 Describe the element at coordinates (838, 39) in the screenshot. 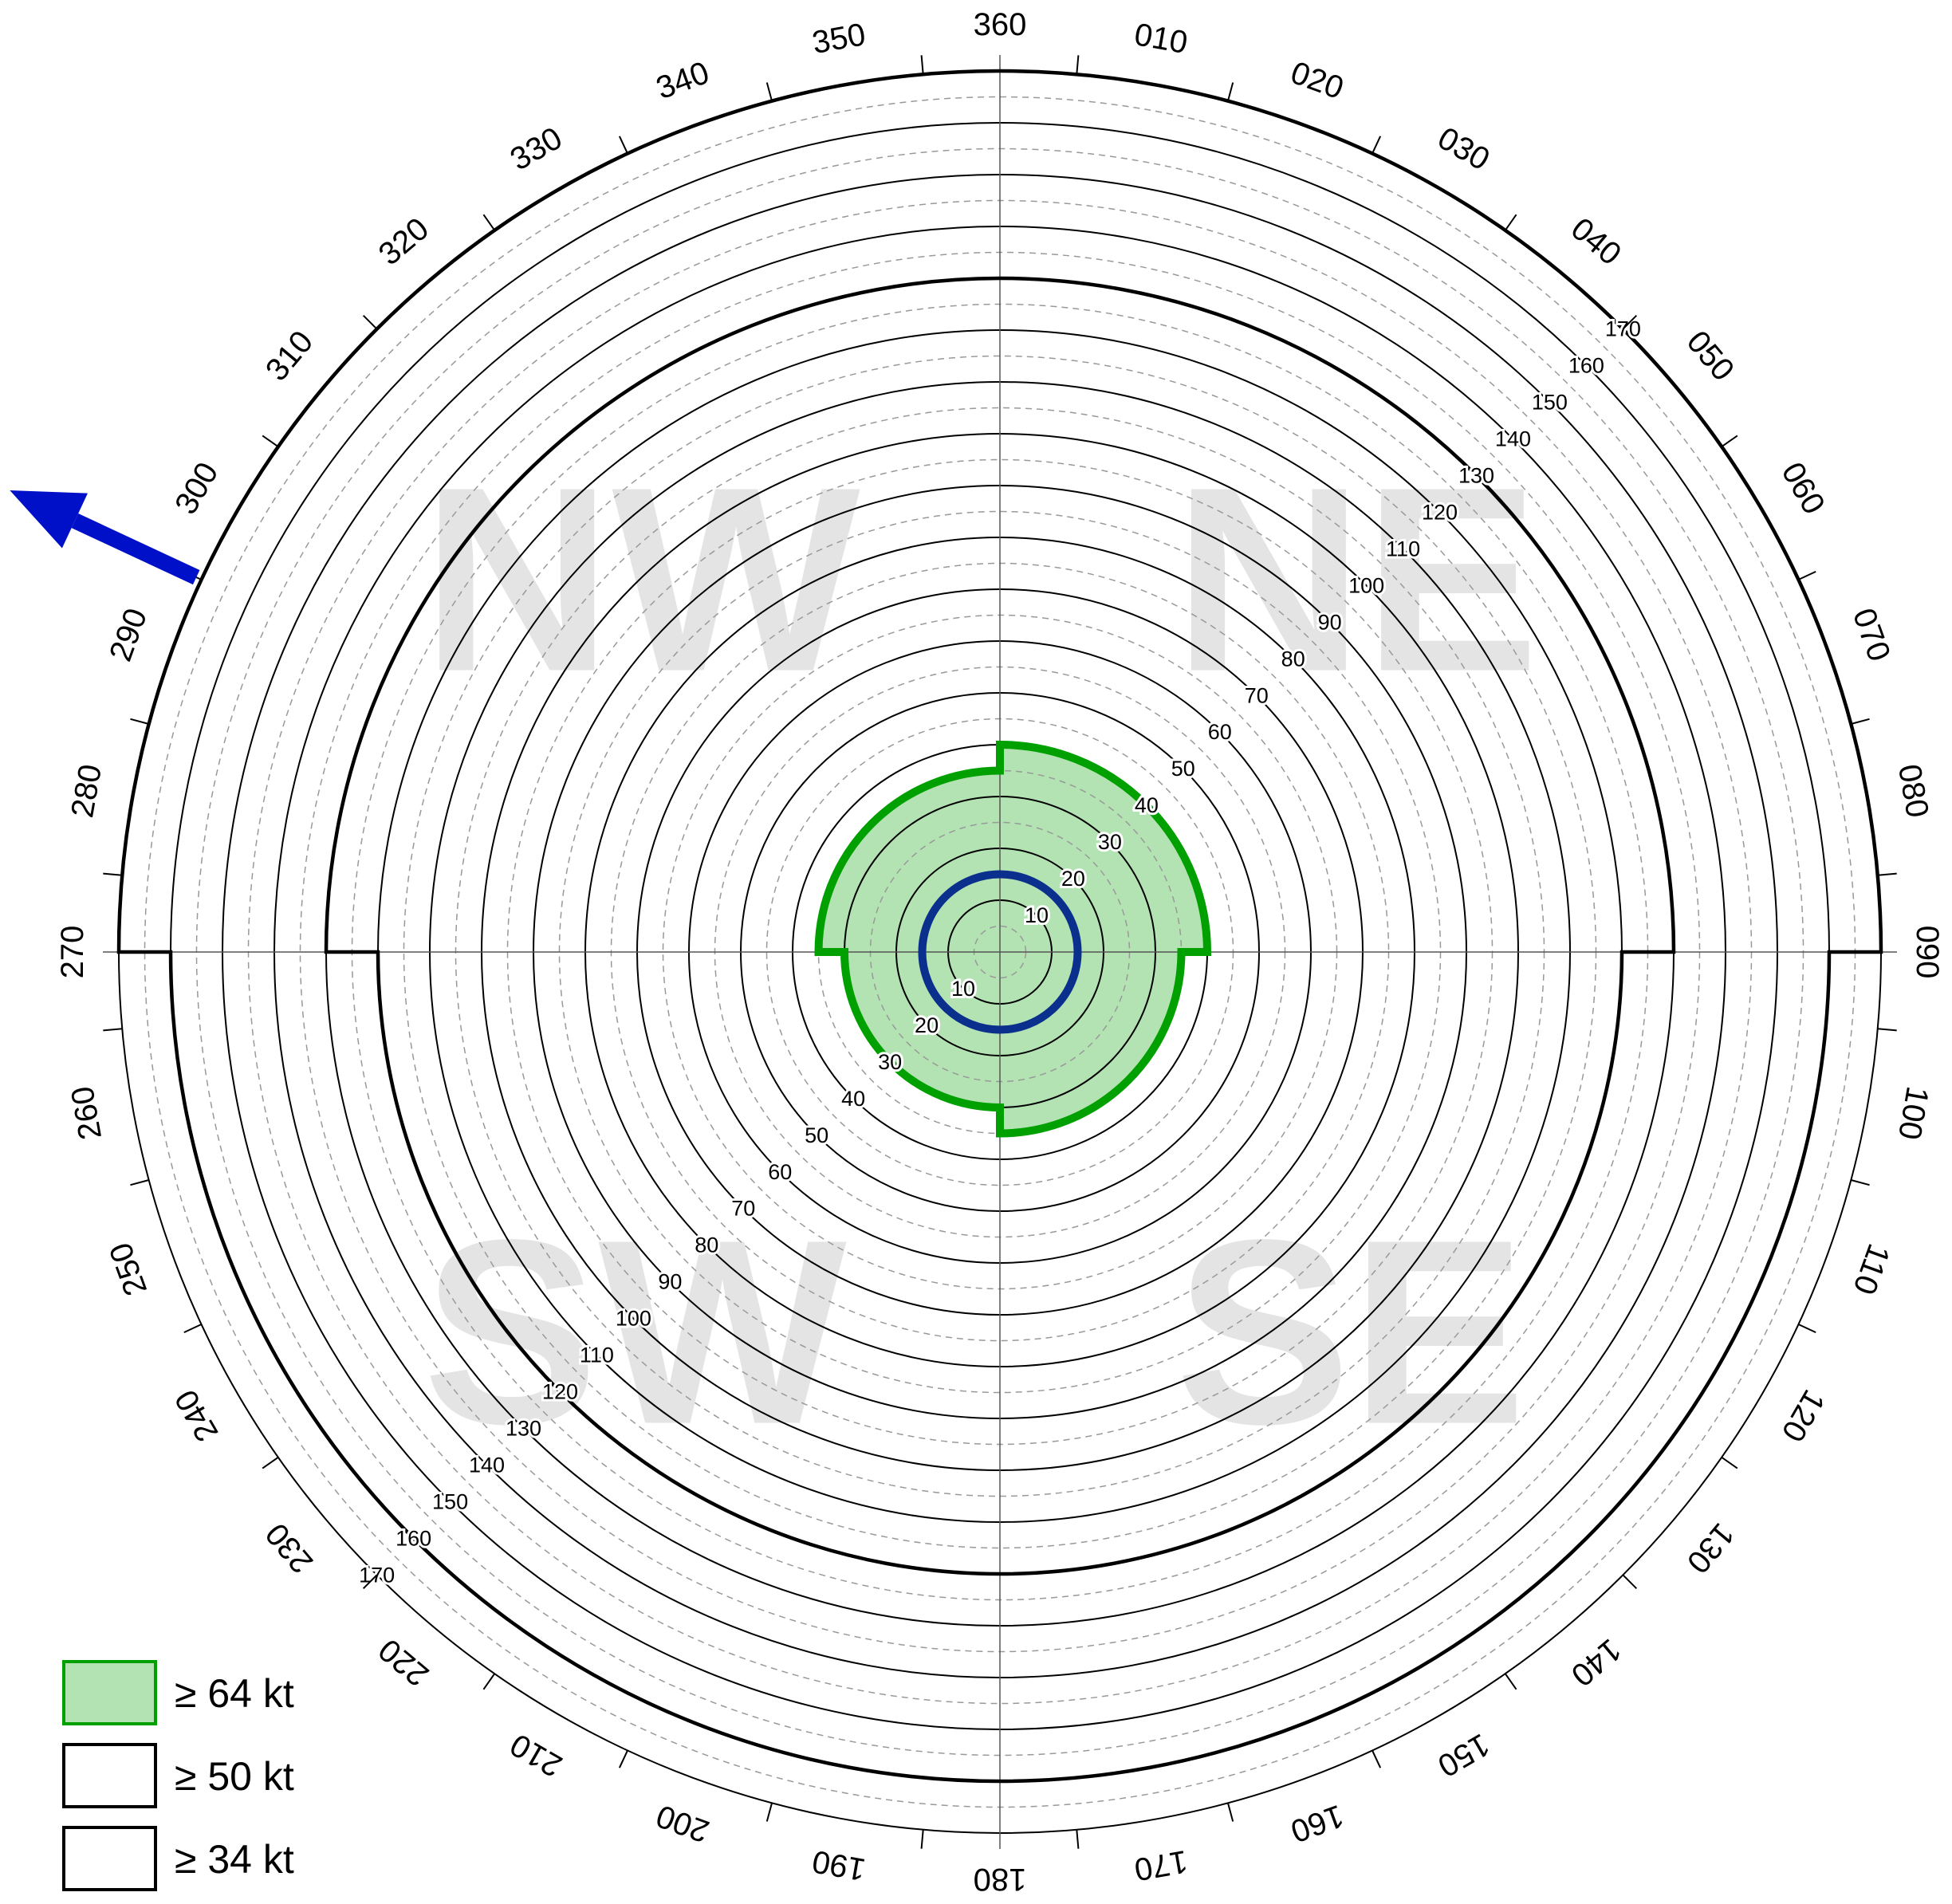

I see `angle-tick-label: 350` at that location.